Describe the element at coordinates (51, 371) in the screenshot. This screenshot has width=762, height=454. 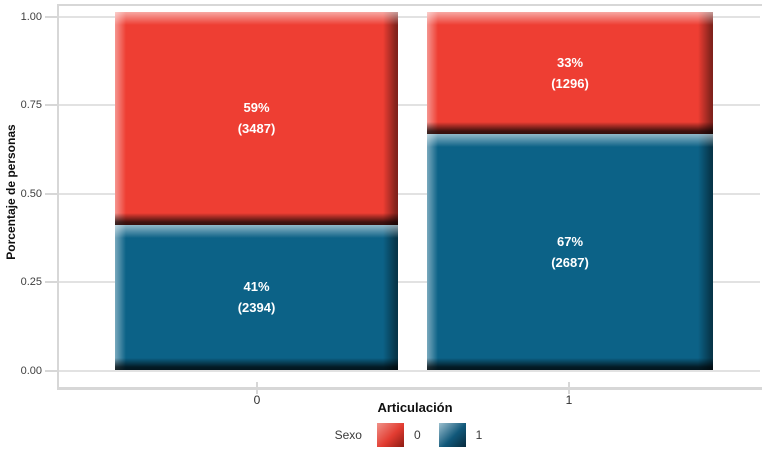
I see `y-tick-0.00` at that location.